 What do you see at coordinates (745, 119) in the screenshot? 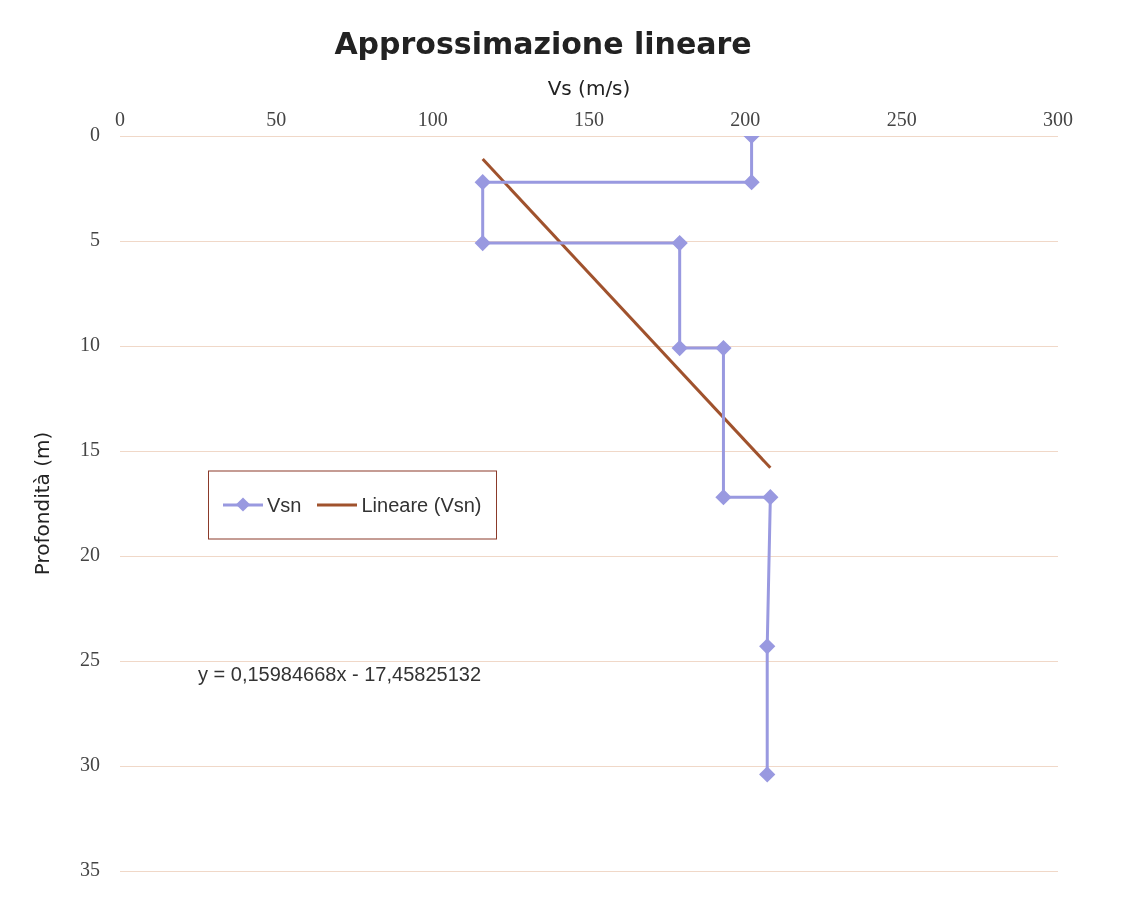
I see `x-tick-label: 200` at bounding box center [745, 119].